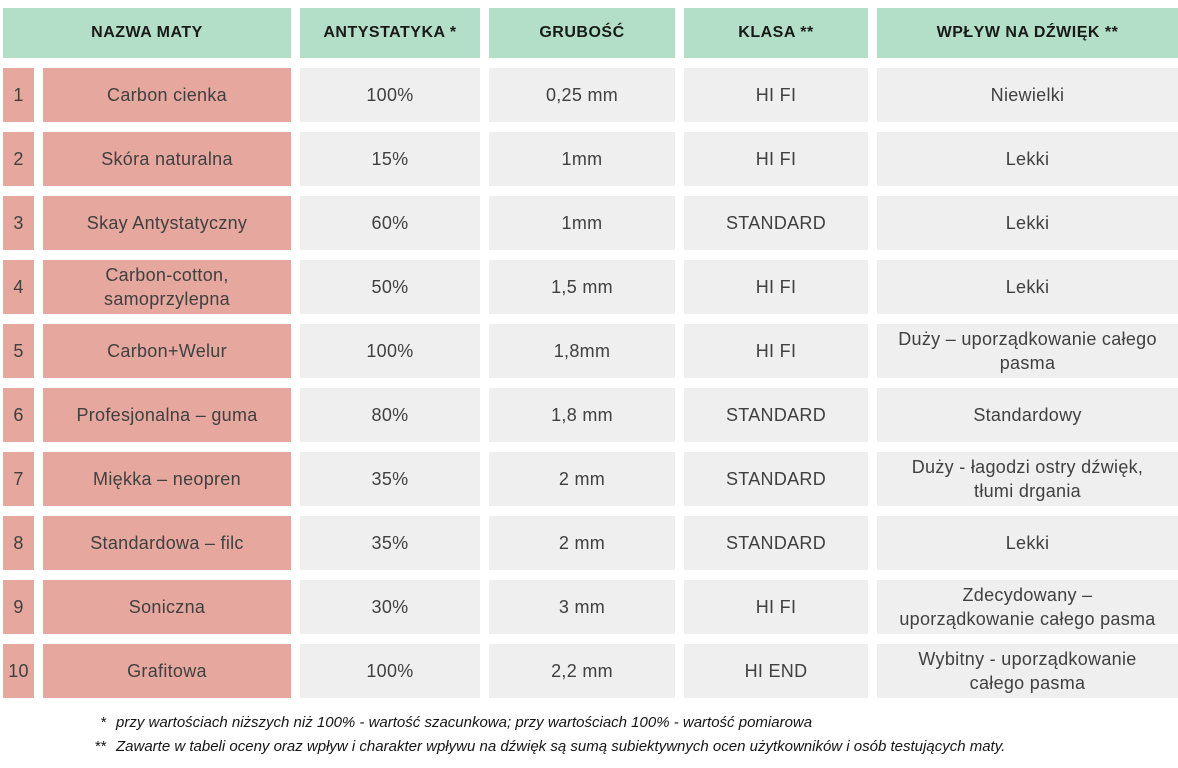 This screenshot has width=1178, height=768. I want to click on sound-impact-cell: Standardowy, so click(1027, 415).